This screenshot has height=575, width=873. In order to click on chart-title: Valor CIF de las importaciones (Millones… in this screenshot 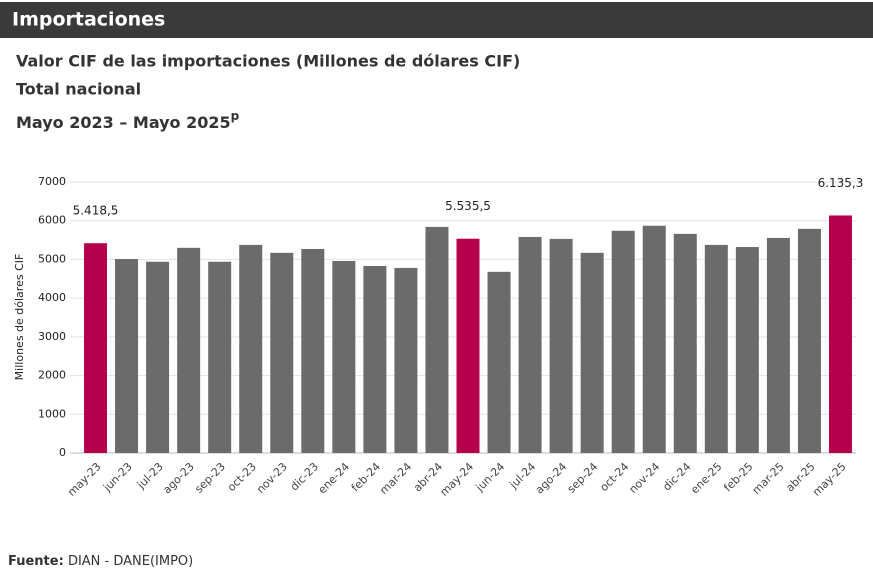, I will do `click(268, 61)`.